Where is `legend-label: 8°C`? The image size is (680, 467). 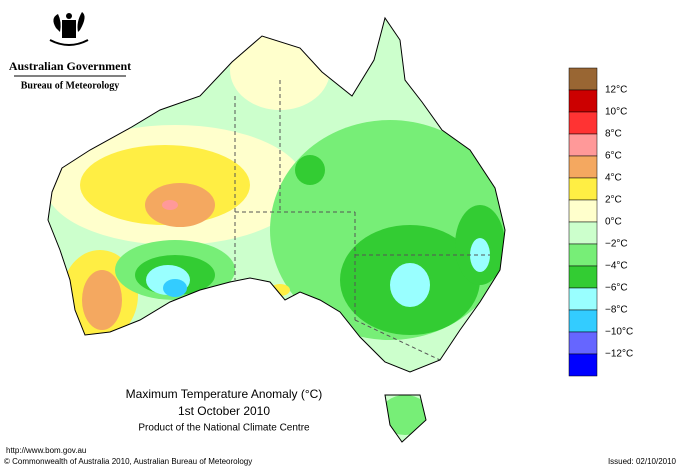
legend-label: 8°C is located at coordinates (613, 134).